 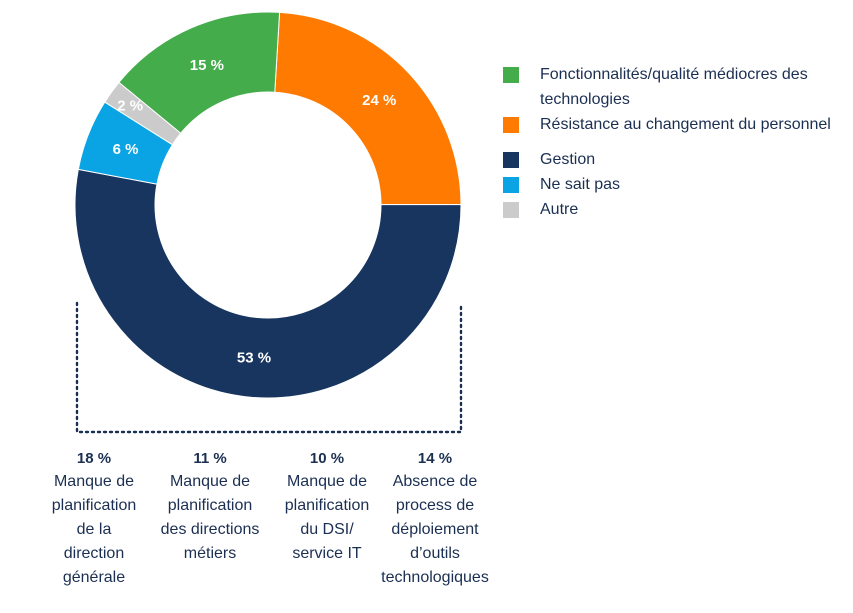 I want to click on legend-item-resistance: Résistance au changement du personnel, so click(x=675, y=124).